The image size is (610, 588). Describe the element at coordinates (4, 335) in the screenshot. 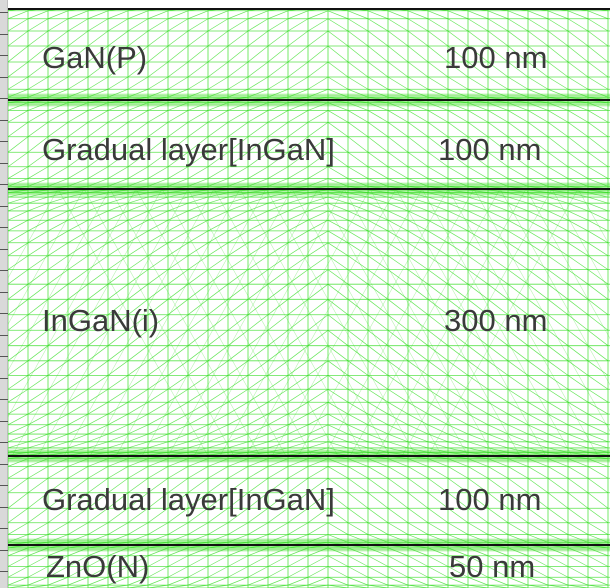

I see `ruler-tick` at that location.